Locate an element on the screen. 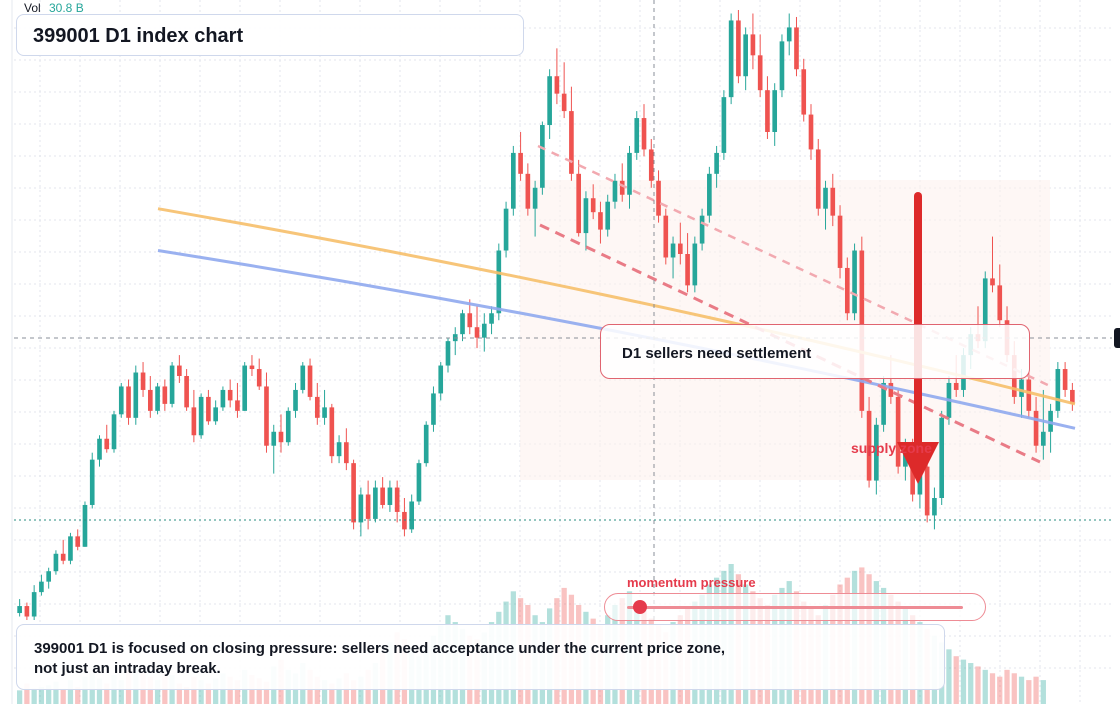 This screenshot has height=704, width=1120. volume-value: 30.8 B is located at coordinates (66, 8).